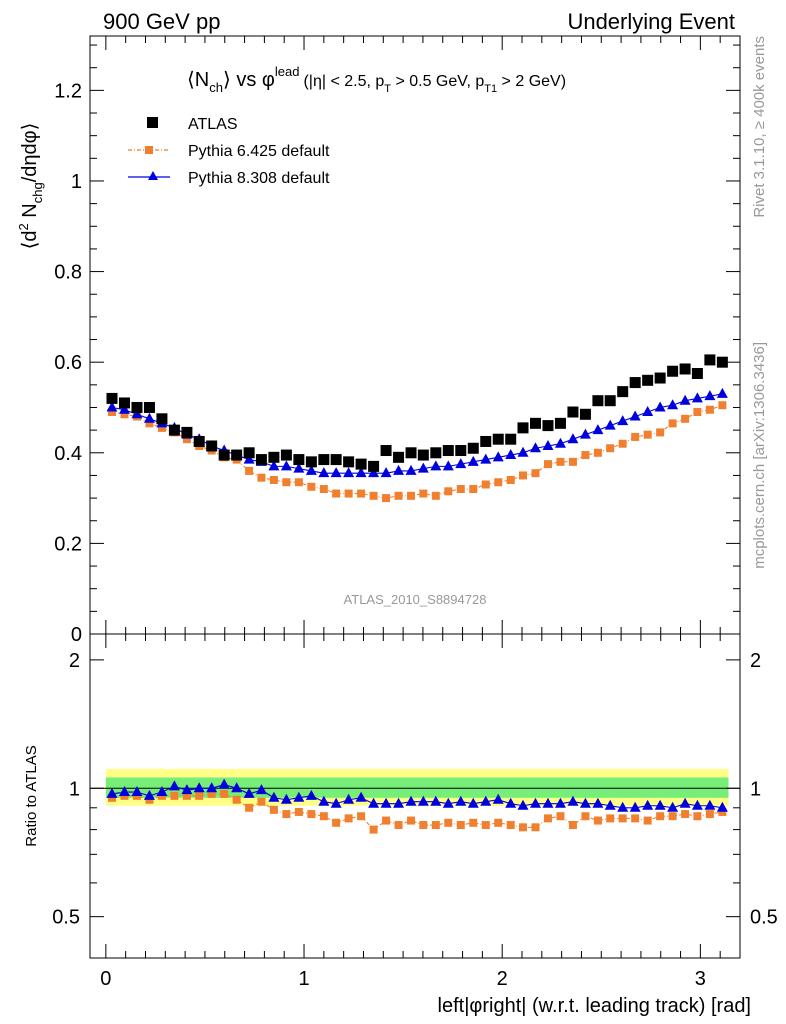  What do you see at coordinates (259, 151) in the screenshot?
I see `legend-py6-label: Pythia 6.425 default` at bounding box center [259, 151].